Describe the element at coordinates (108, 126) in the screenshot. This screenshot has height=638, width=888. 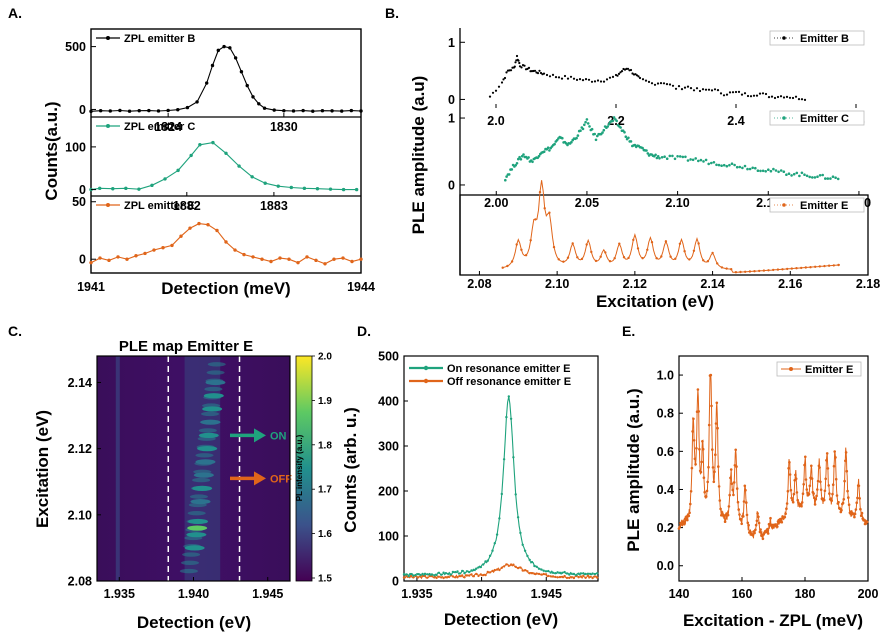
I see `panel-a-legend-marker` at that location.